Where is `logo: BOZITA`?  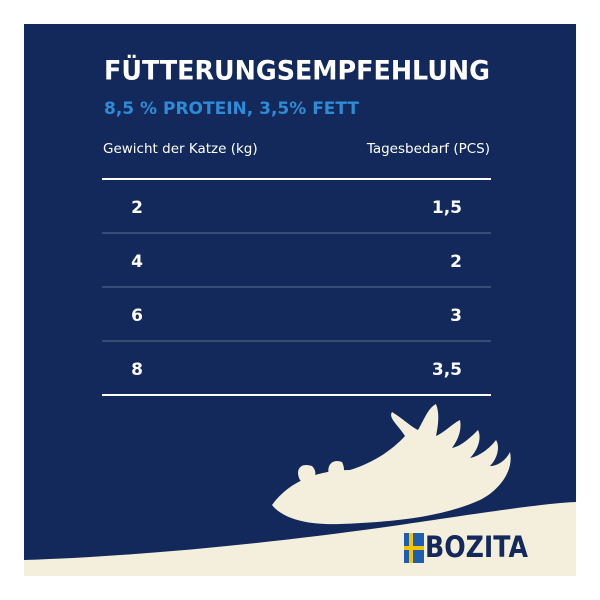 logo: BOZITA is located at coordinates (466, 547).